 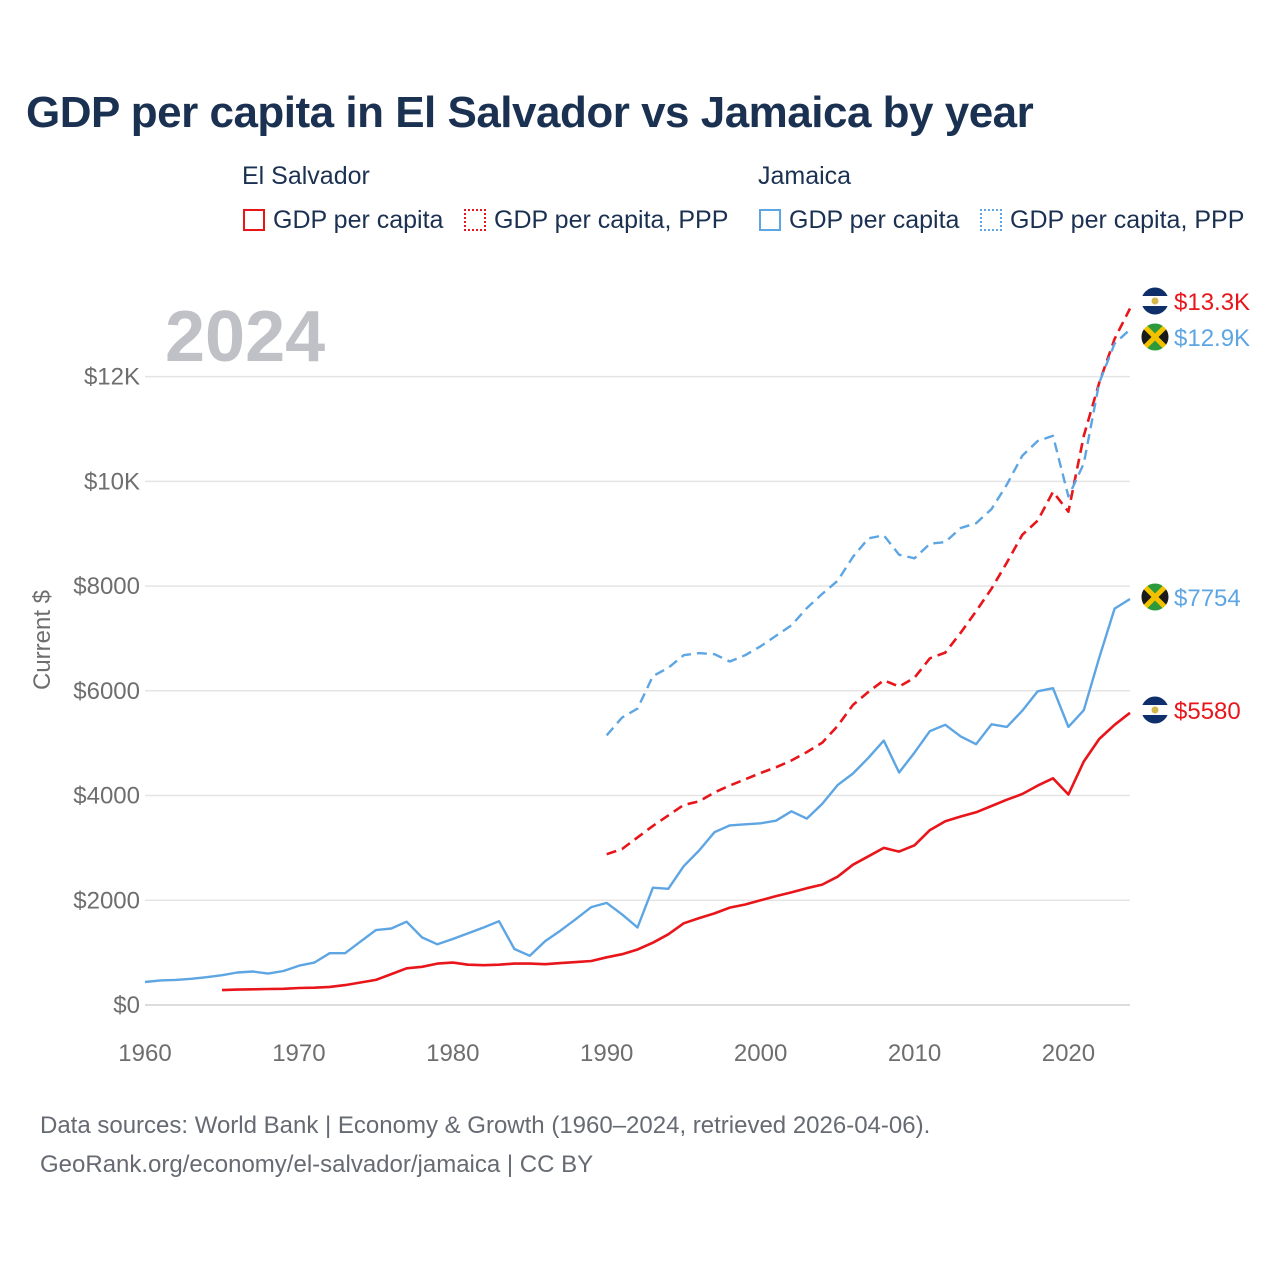 What do you see at coordinates (306, 176) in the screenshot?
I see `legend-group-el-salvador: El Salvador` at bounding box center [306, 176].